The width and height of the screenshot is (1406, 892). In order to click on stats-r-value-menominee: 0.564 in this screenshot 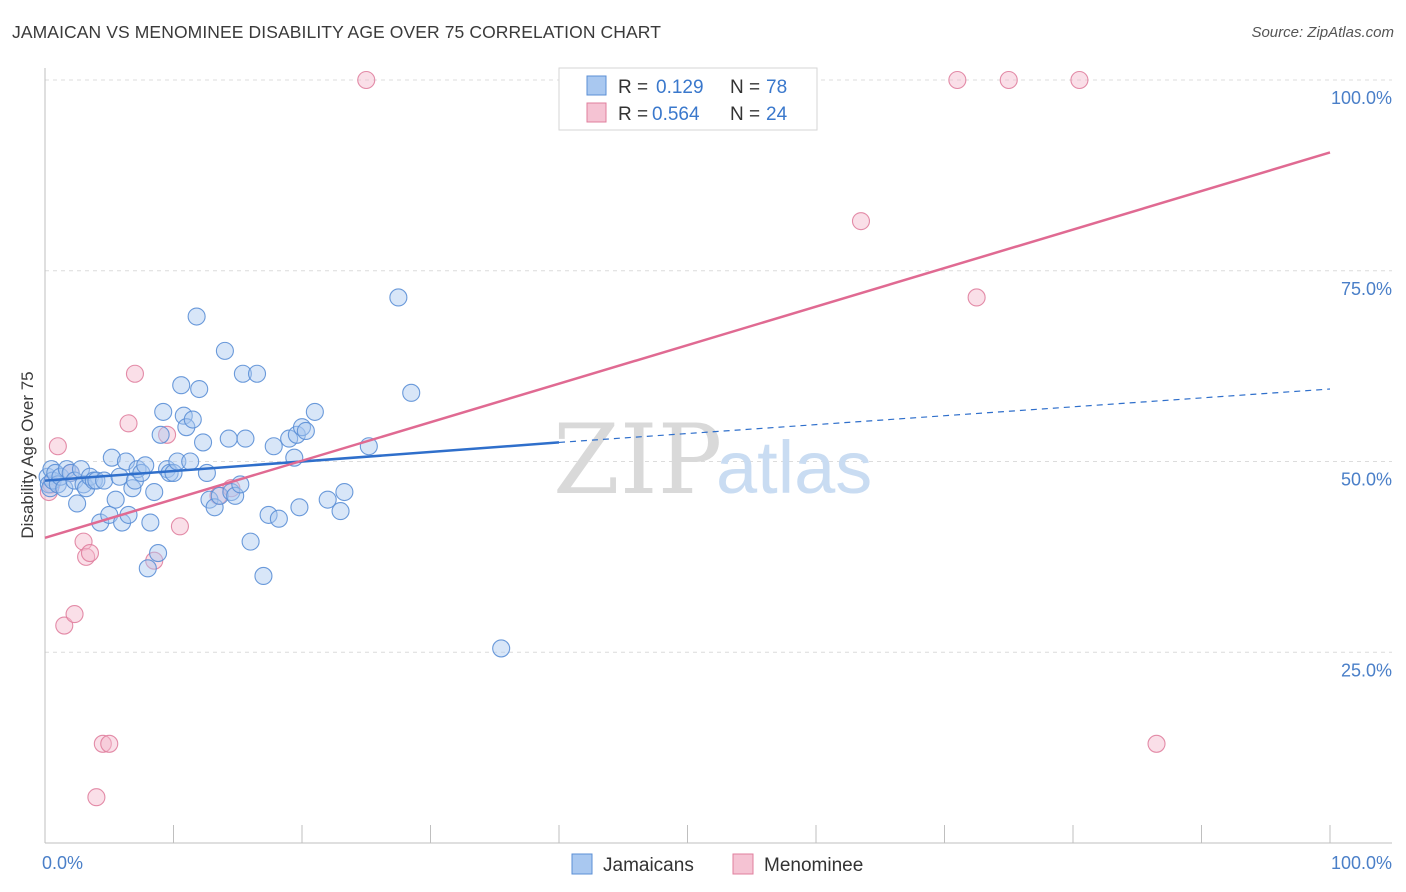, I will do `click(676, 114)`.